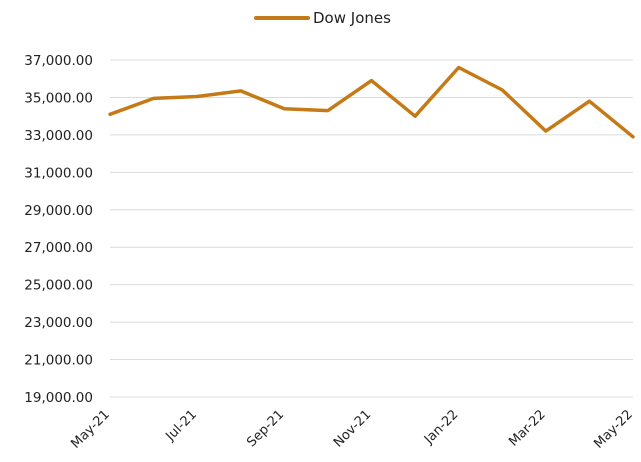 This screenshot has width=641, height=462. What do you see at coordinates (58, 173) in the screenshot?
I see `y-tick-label: 31,000.00` at bounding box center [58, 173].